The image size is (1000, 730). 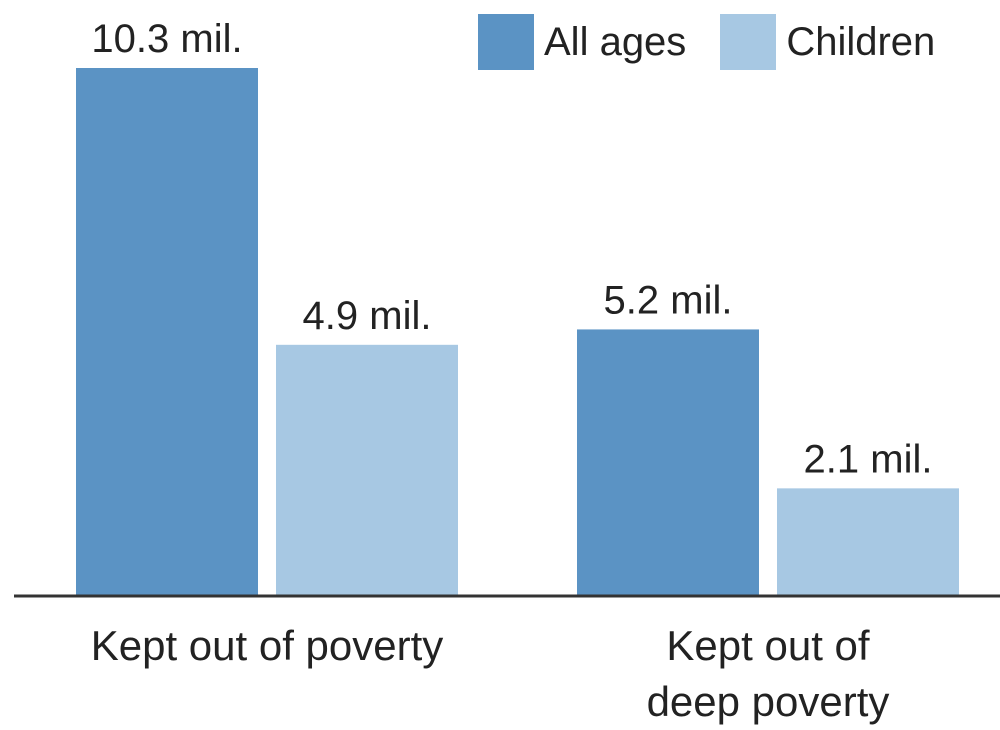 I want to click on legend-item-children: Children, so click(x=827, y=42).